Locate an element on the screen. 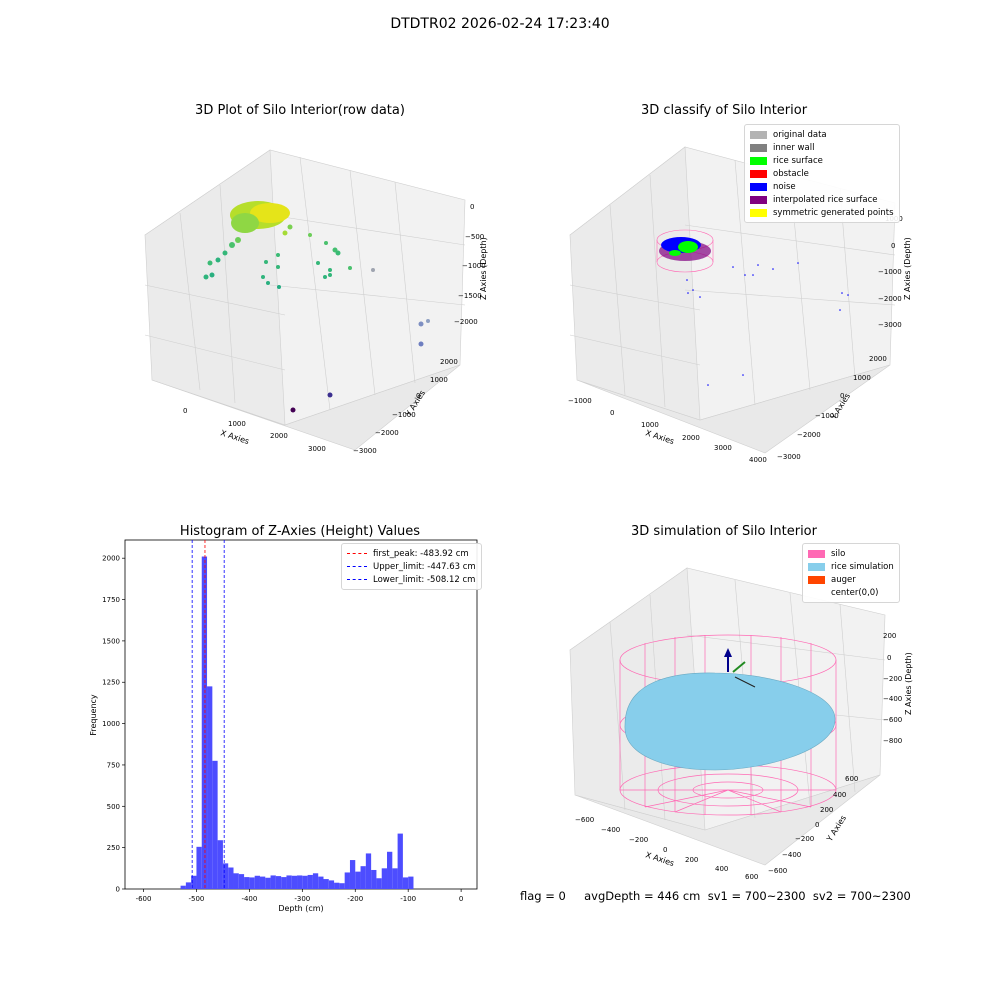  y-tick-label: 1250 is located at coordinates (111, 683).